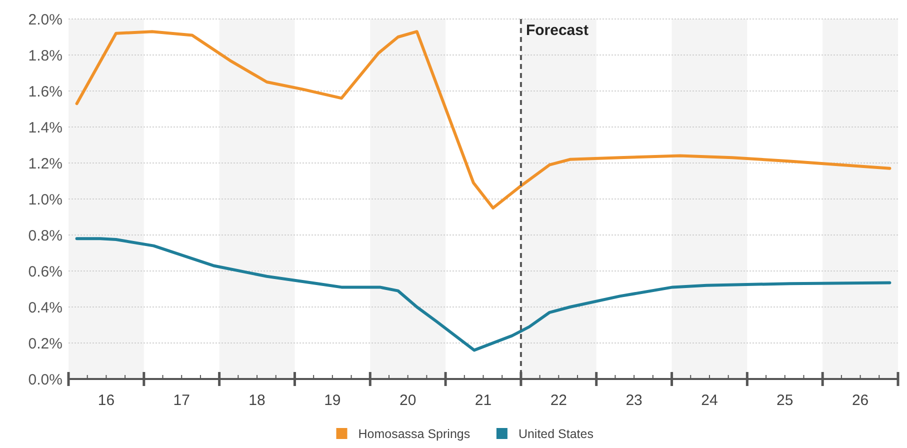 This screenshot has width=907, height=448. I want to click on legend-label: United States, so click(556, 434).